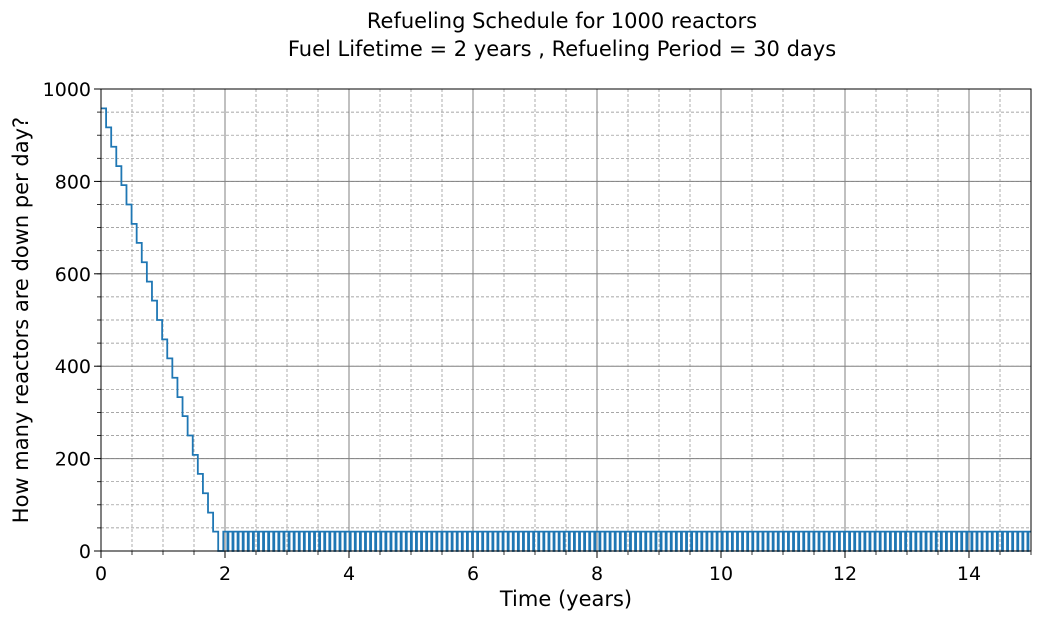 The height and width of the screenshot is (619, 1041). Describe the element at coordinates (225, 574) in the screenshot. I see `x-tick-label: 2` at that location.